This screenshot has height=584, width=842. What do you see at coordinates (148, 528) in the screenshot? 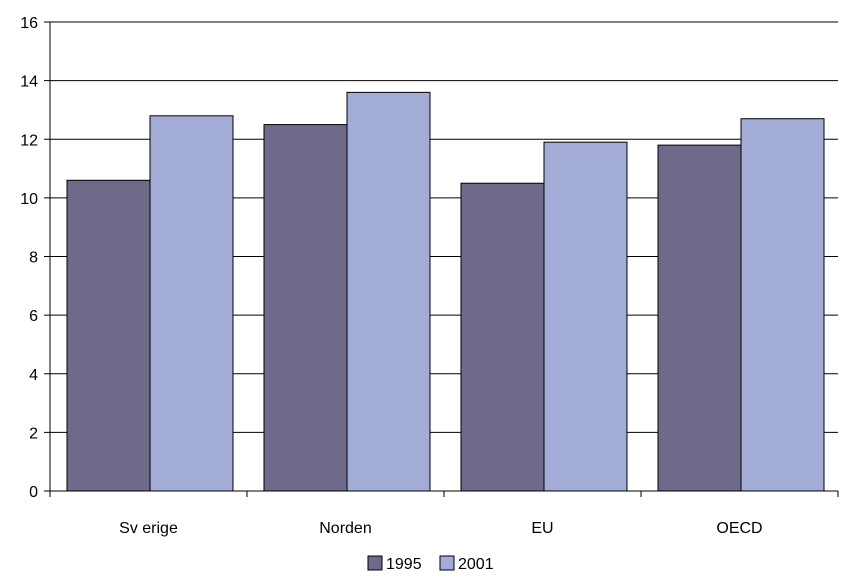
I see `x-category-label: Sv erige` at bounding box center [148, 528].